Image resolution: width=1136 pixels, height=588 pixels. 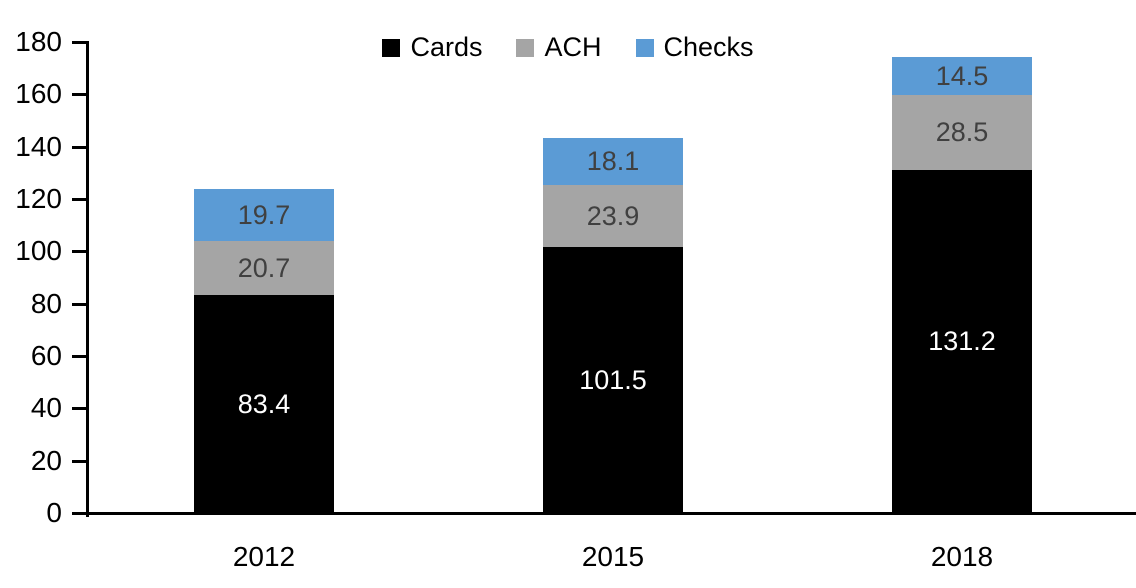 What do you see at coordinates (38, 41) in the screenshot?
I see `y-axis-tick-label: 180` at bounding box center [38, 41].